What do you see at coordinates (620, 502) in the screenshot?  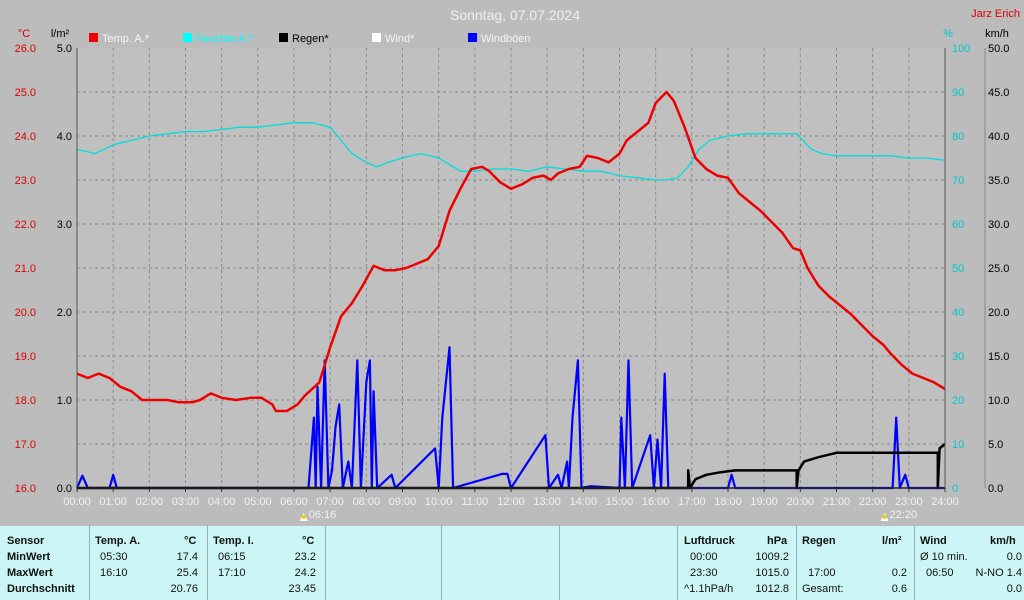 I see `x-tick-label: 15:00` at bounding box center [620, 502].